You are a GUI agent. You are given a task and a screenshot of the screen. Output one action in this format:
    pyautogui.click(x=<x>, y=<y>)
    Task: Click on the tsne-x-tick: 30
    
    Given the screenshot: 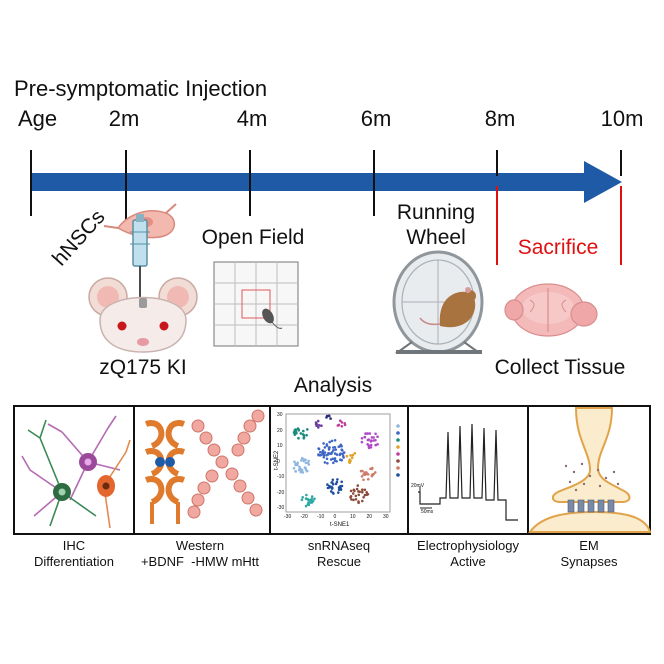 What is the action you would take?
    pyautogui.click(x=386, y=517)
    